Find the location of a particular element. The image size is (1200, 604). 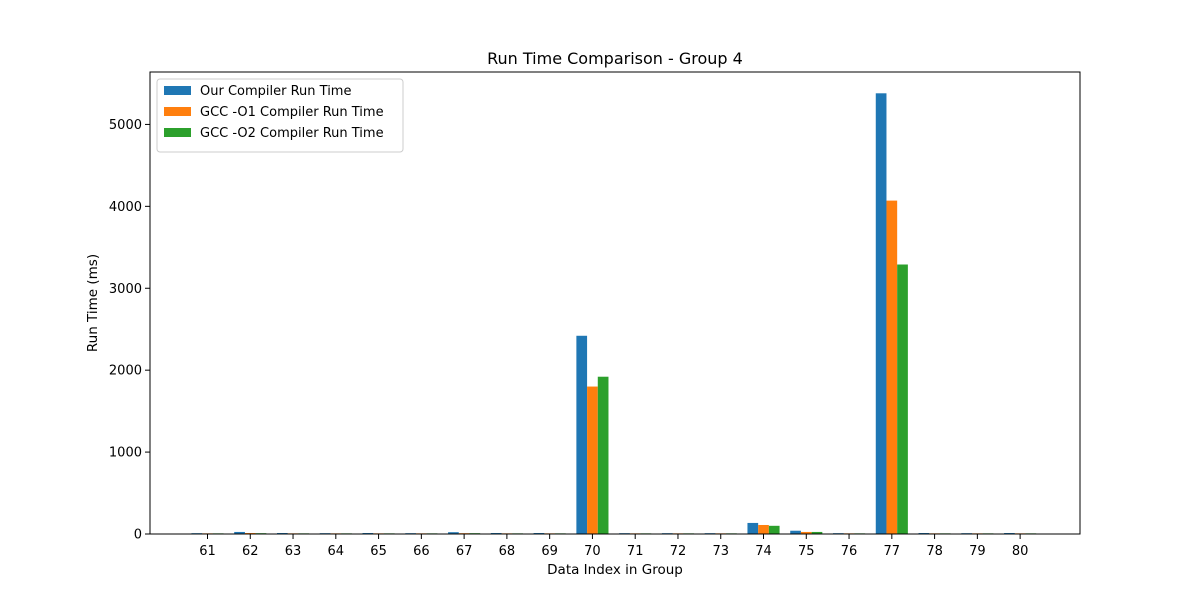

x-tick-label: 69 is located at coordinates (549, 551).